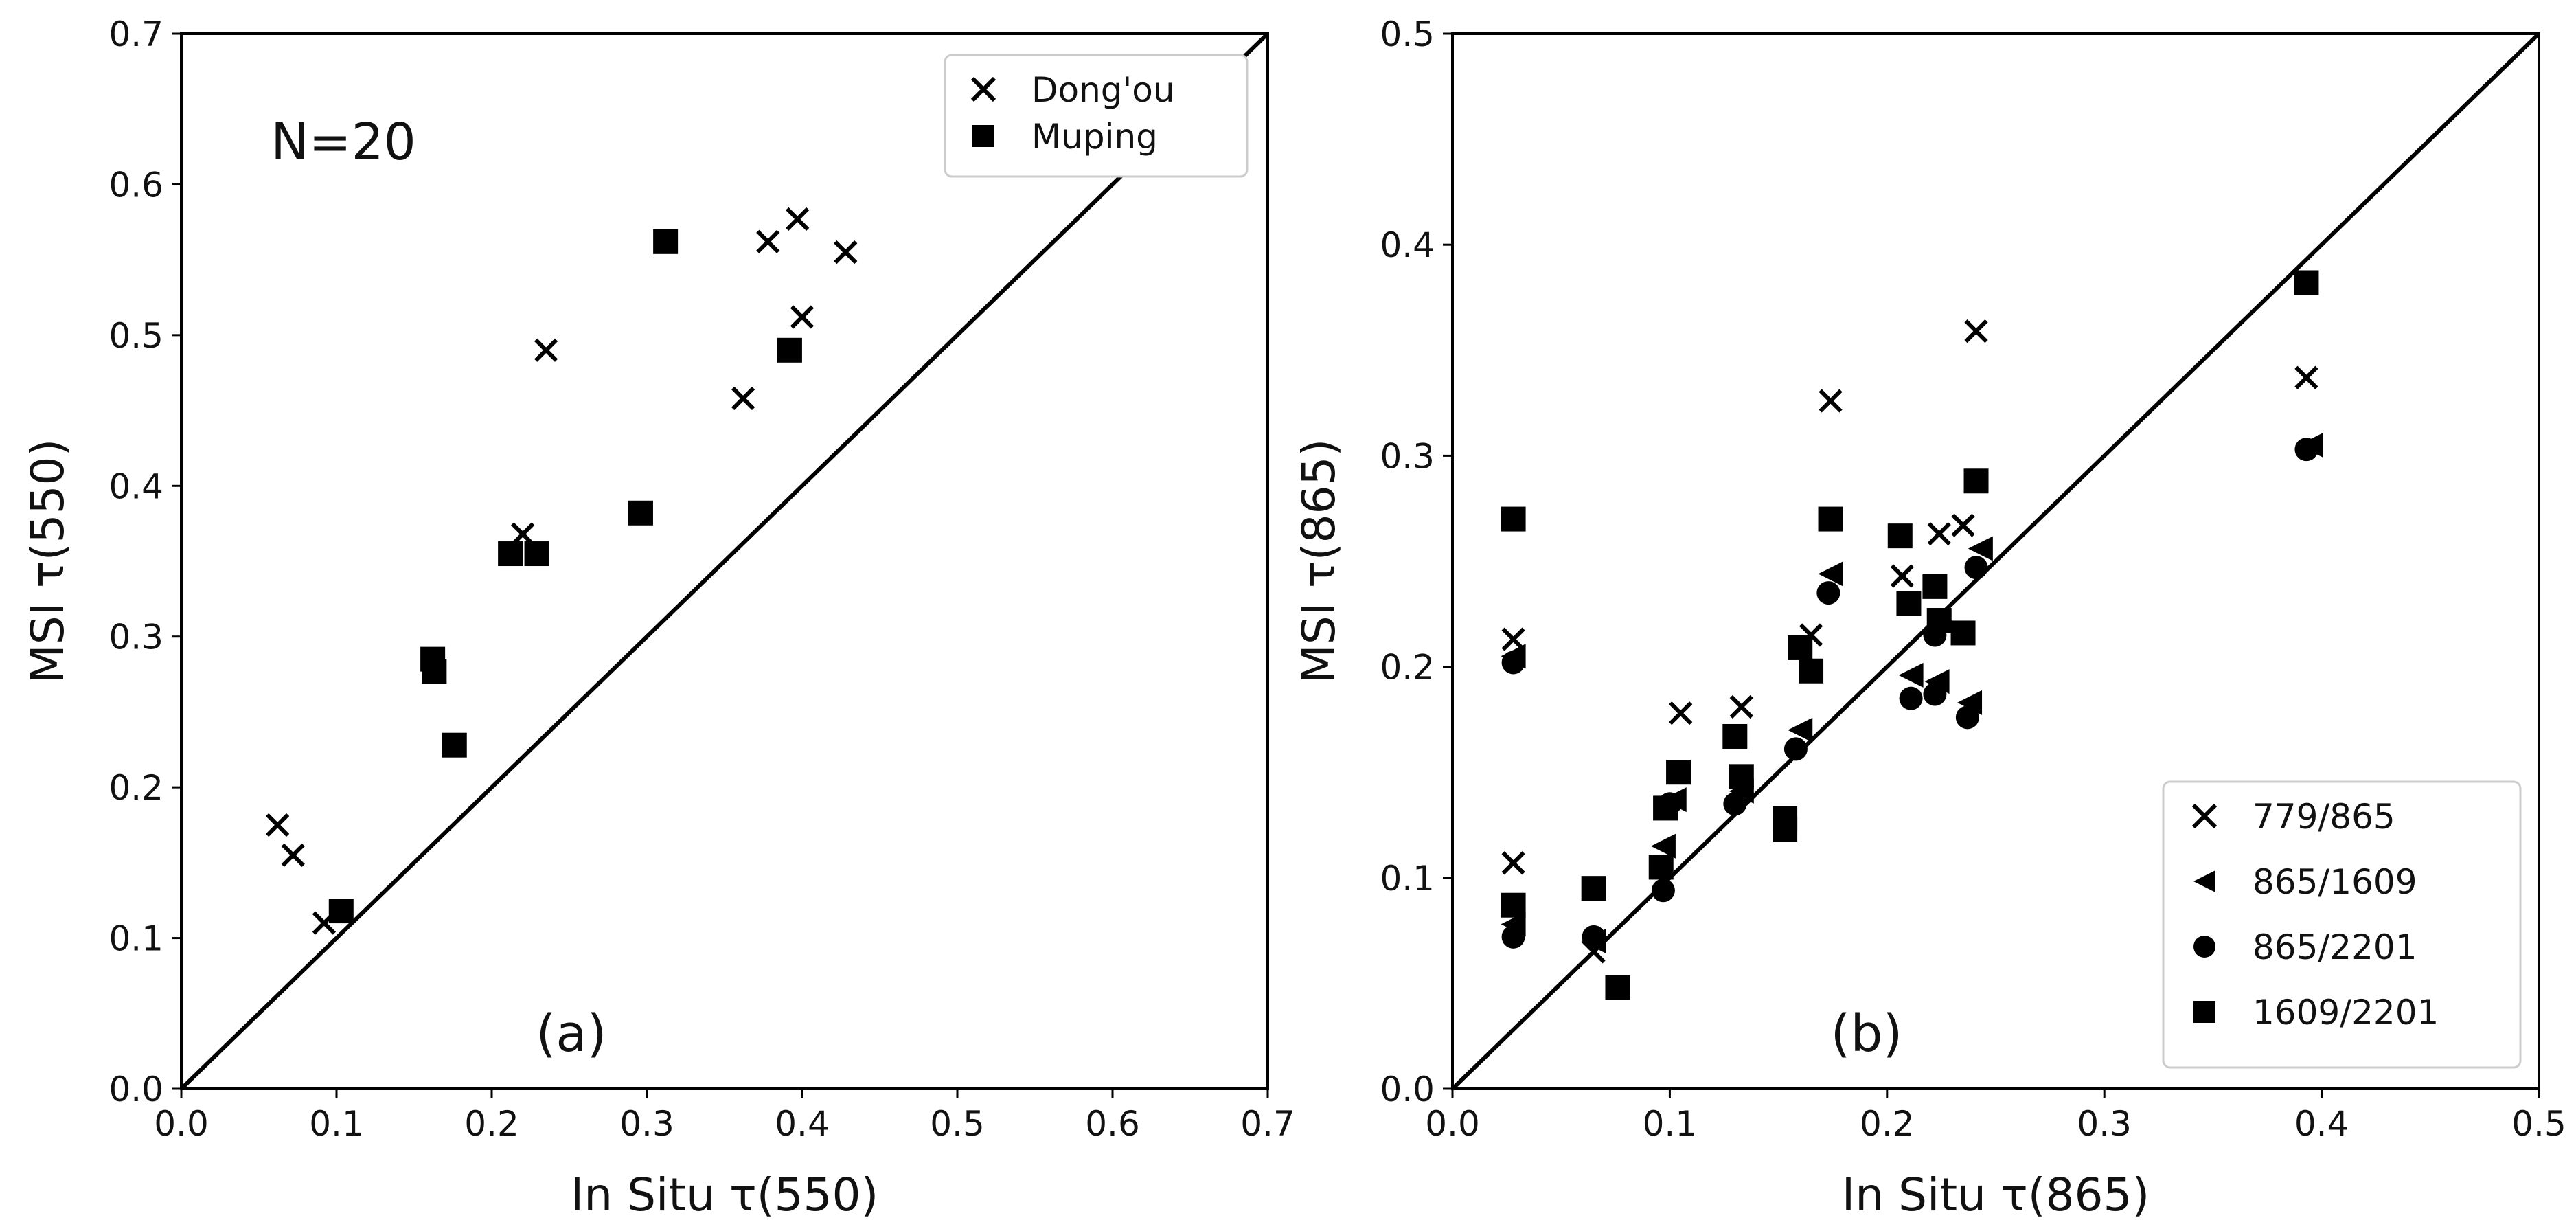 Image resolution: width=2576 pixels, height=1231 pixels. I want to click on x-tick-label-a-1: 0.1, so click(336, 1124).